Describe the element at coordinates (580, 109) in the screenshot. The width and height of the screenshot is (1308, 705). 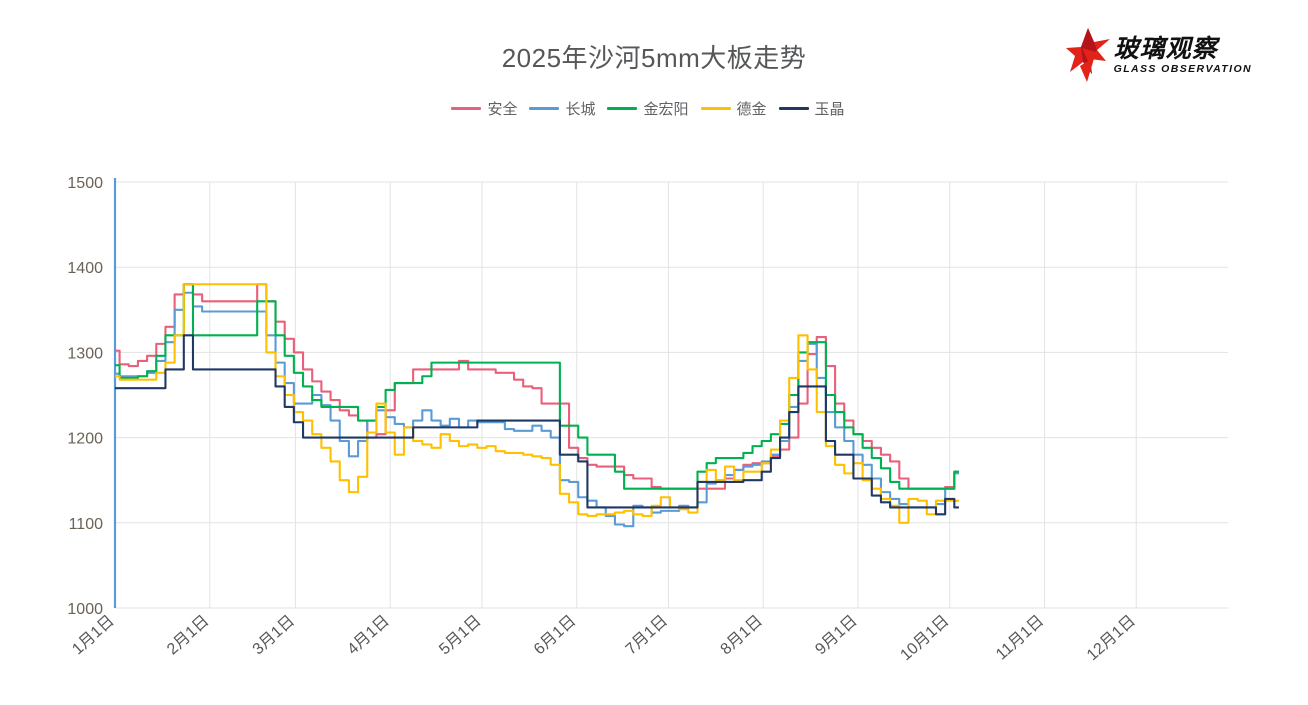
I see `legend-label: 长城` at that location.